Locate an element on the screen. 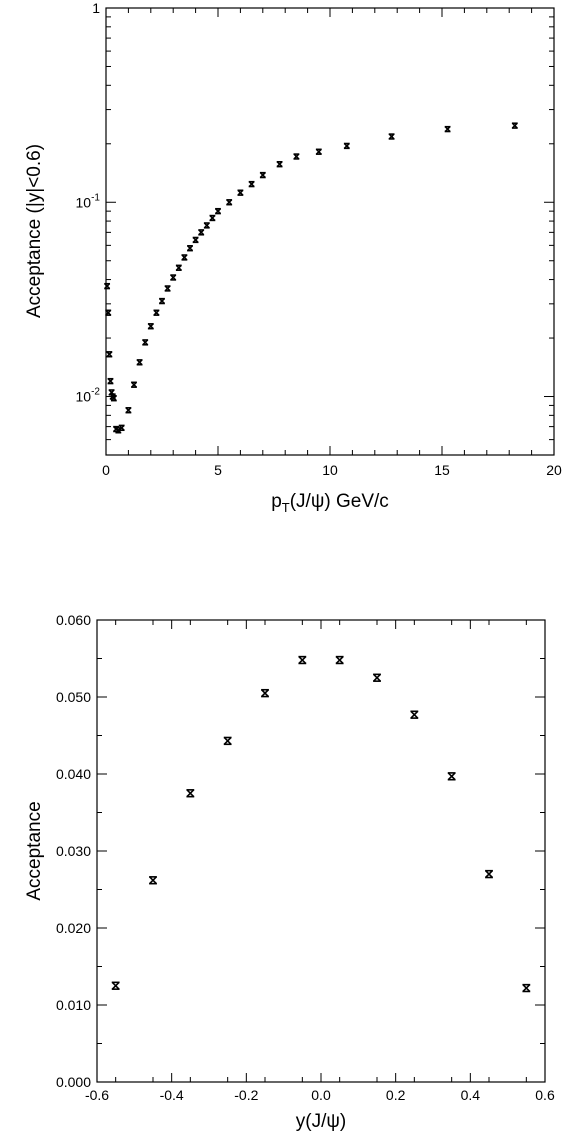  x-tick-label: -0.6 is located at coordinates (97, 1095).